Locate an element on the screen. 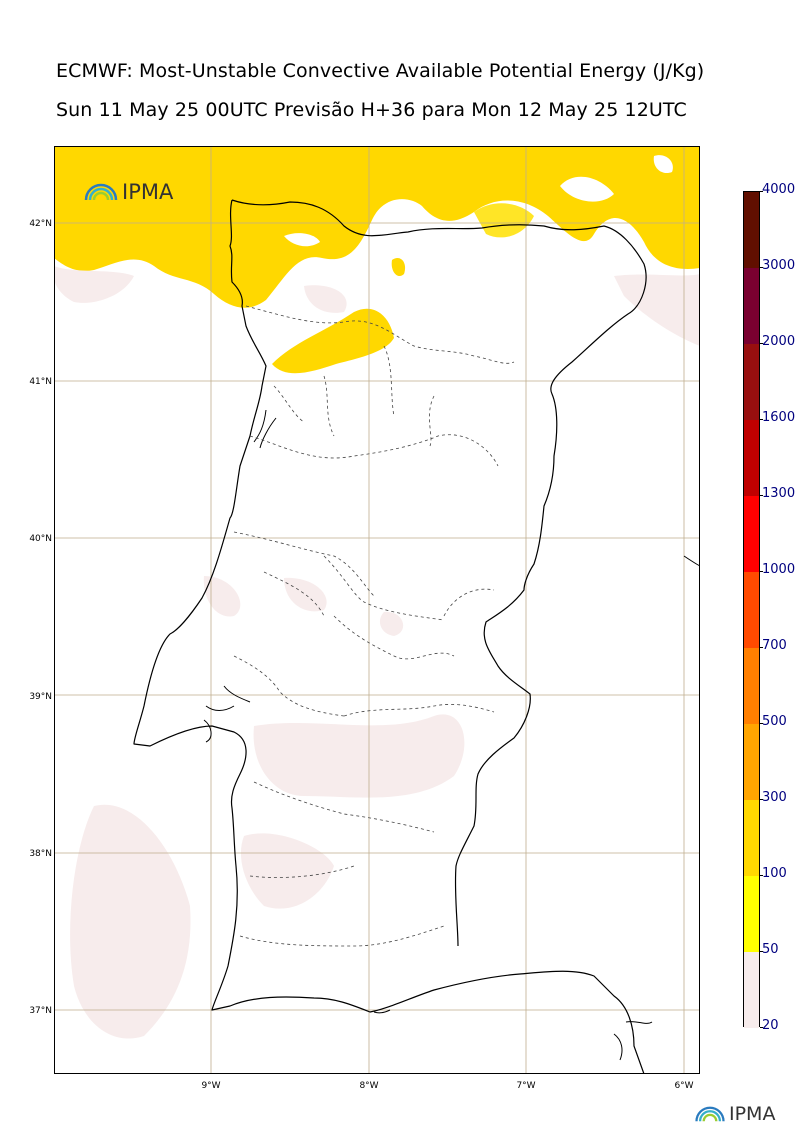  colorbar-level-label: 700 is located at coordinates (774, 645).